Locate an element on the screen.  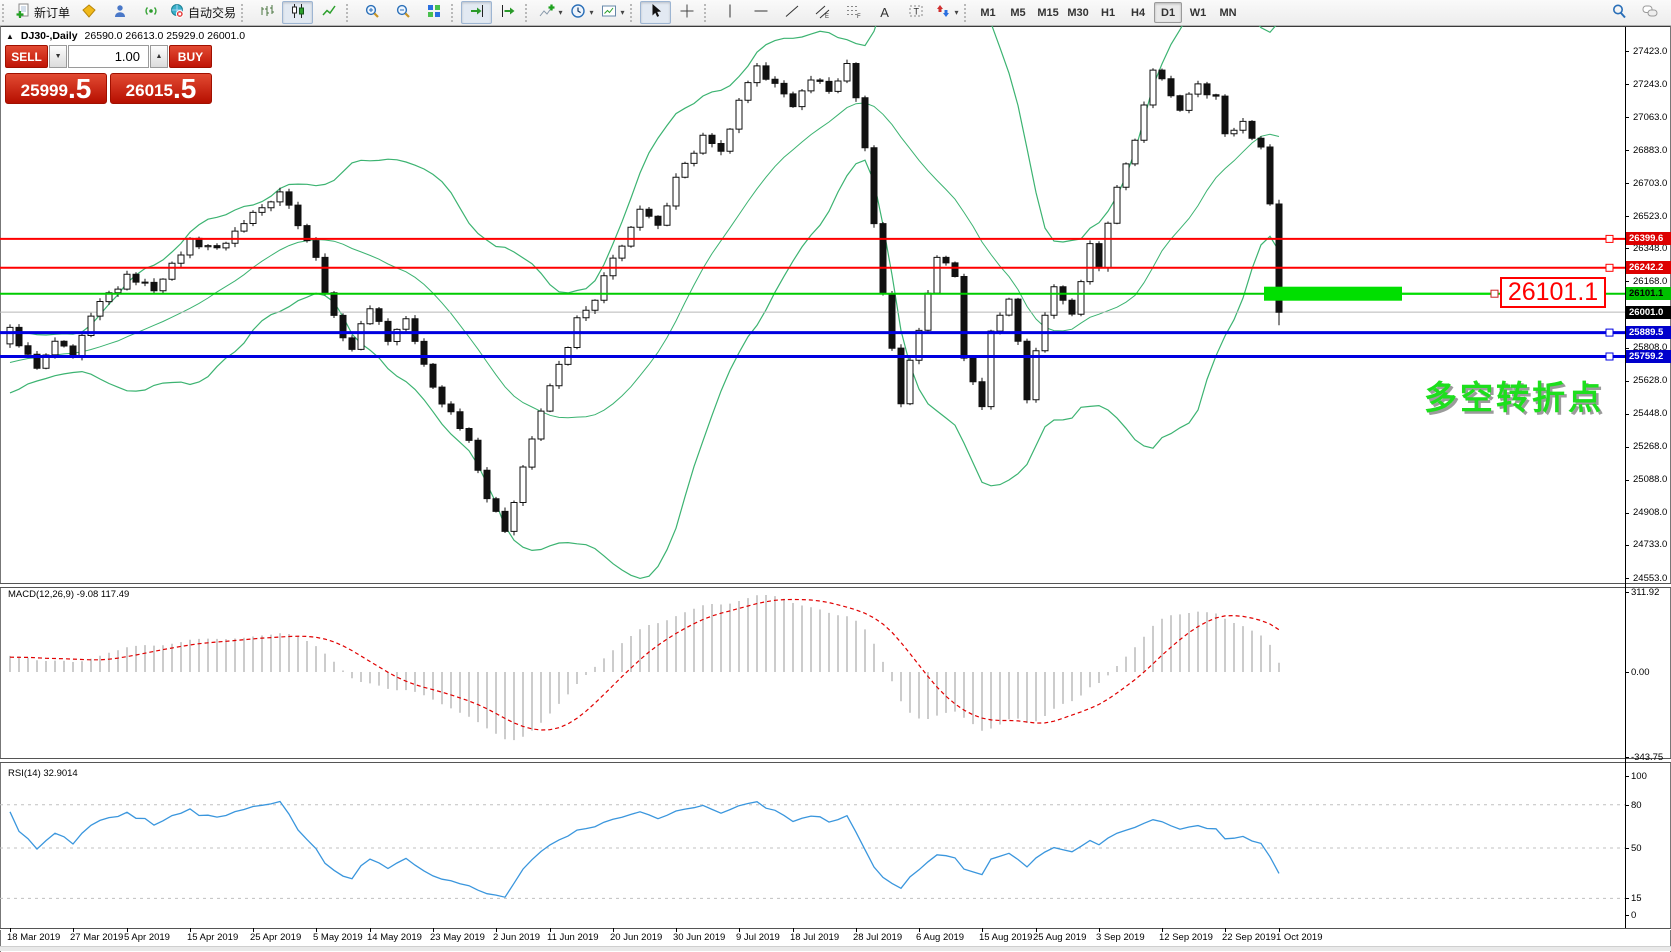
horizontal-line-icon is located at coordinates (761, 12).